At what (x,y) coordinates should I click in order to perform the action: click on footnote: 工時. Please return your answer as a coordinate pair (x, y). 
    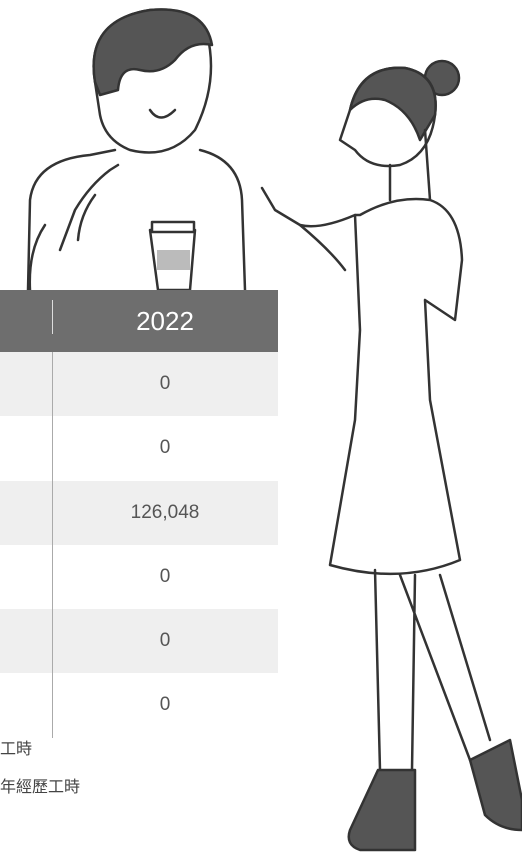
    Looking at the image, I should click on (16, 749).